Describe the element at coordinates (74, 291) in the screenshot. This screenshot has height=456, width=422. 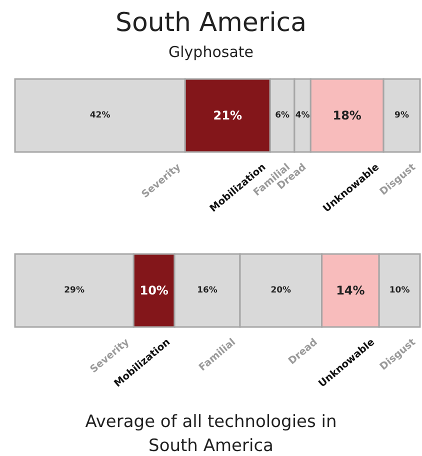
I see `data-label: 29%` at that location.